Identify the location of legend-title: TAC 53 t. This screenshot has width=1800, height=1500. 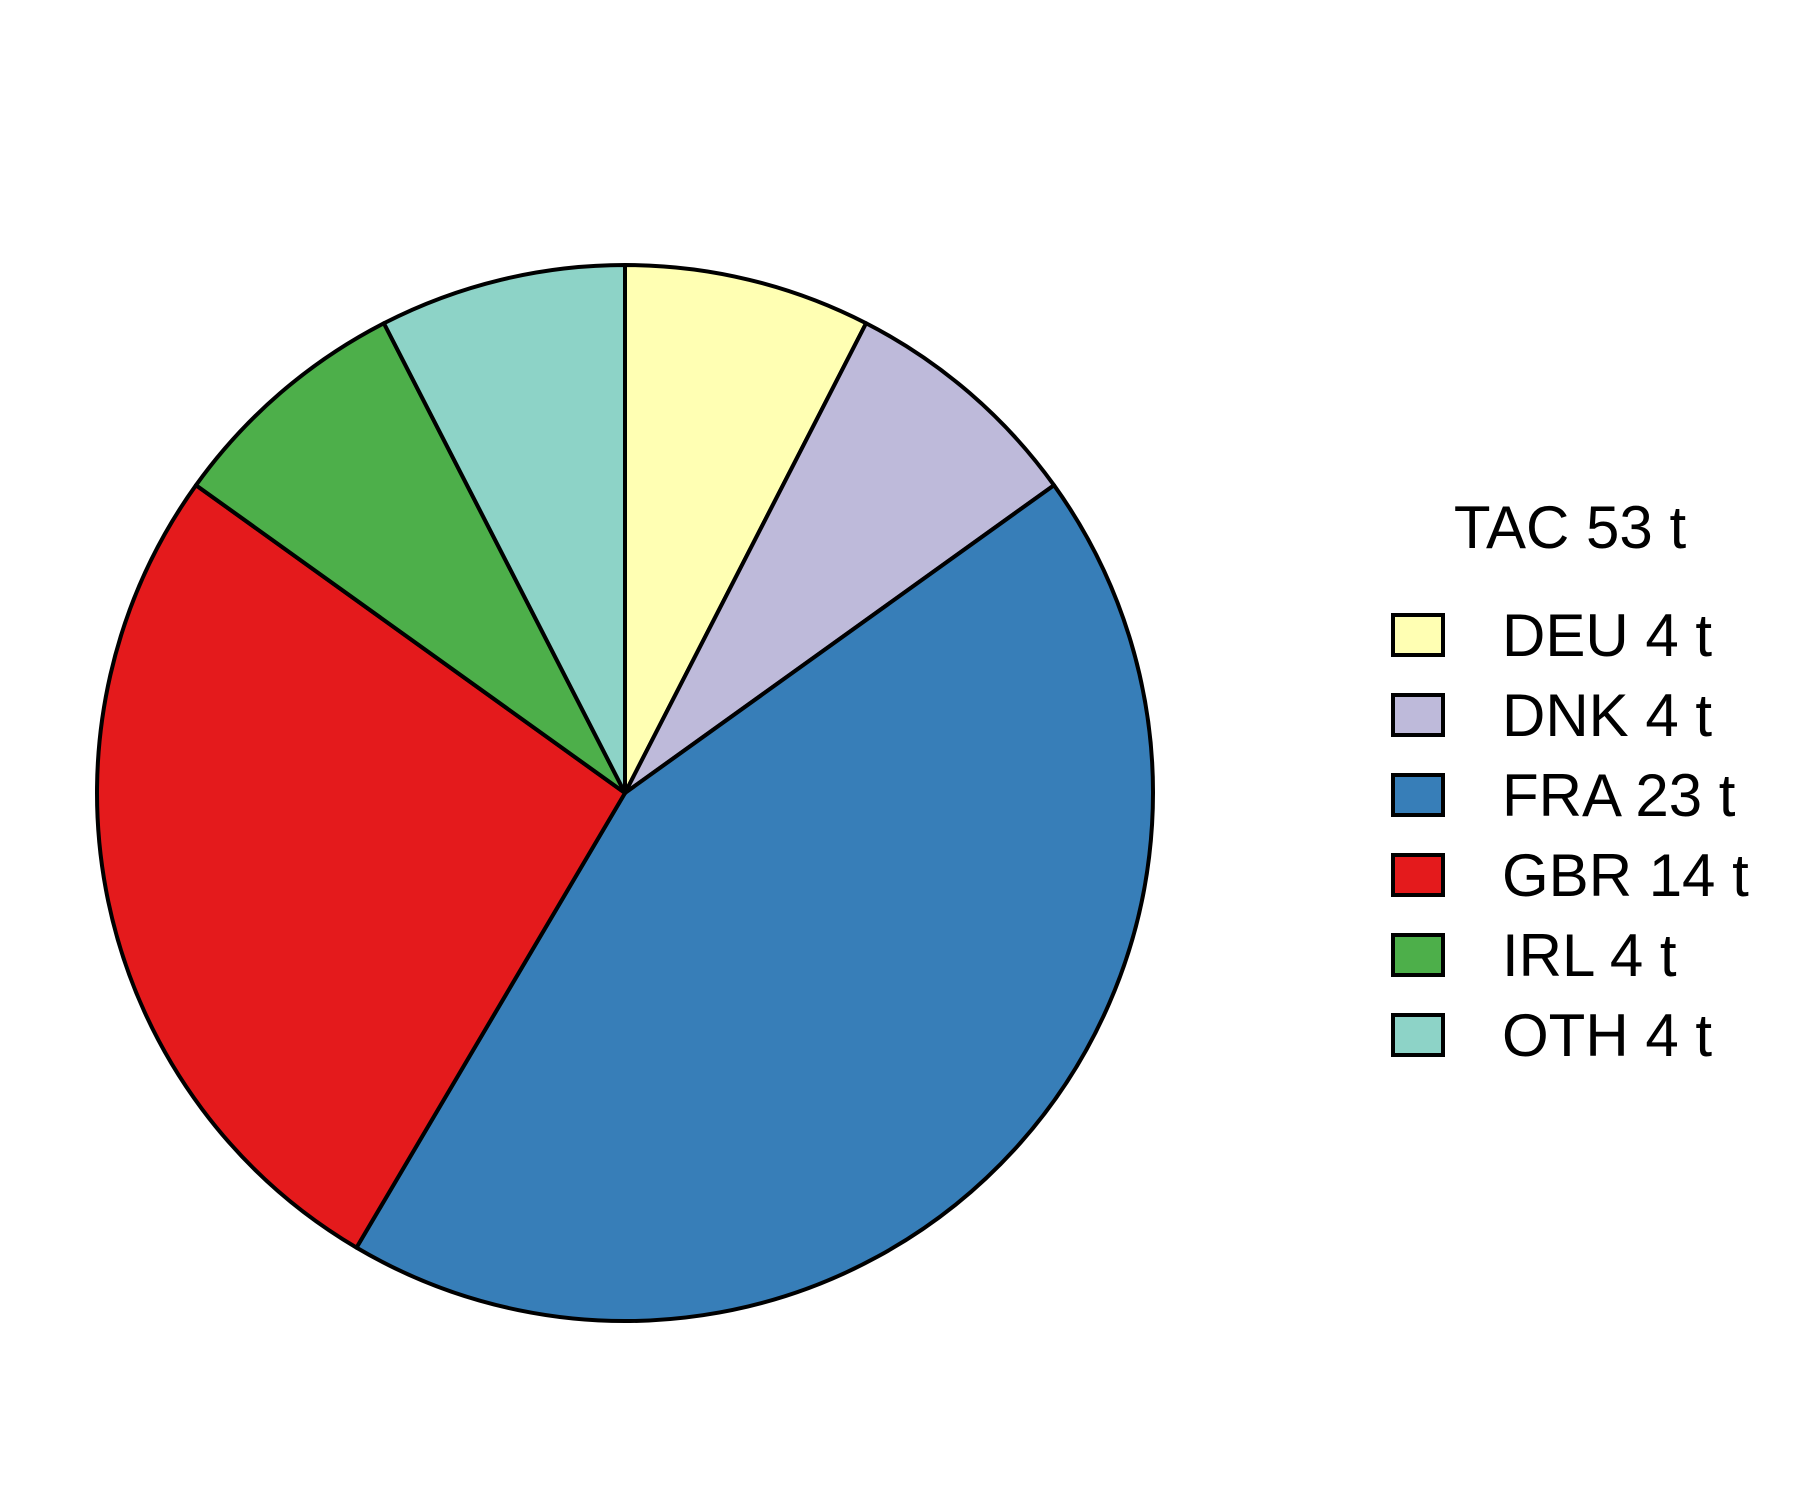
(1570, 527).